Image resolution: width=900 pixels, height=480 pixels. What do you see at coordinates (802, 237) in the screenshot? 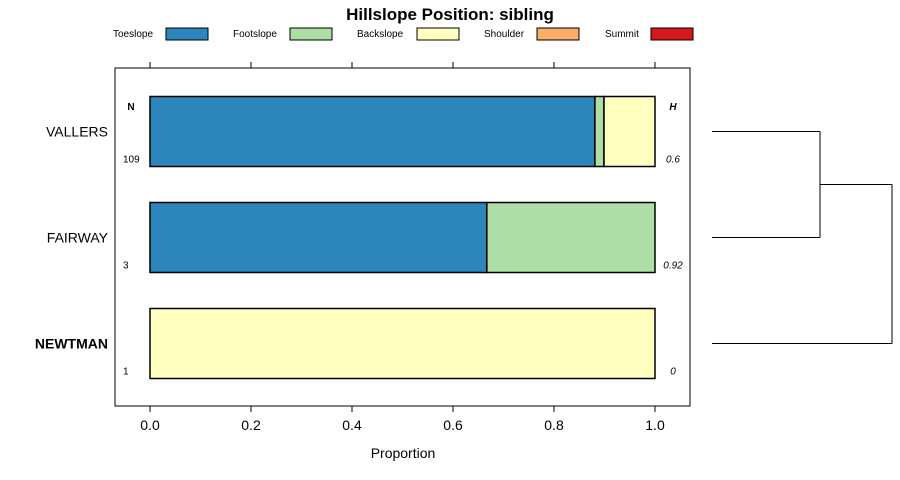
I see `dendrogram` at bounding box center [802, 237].